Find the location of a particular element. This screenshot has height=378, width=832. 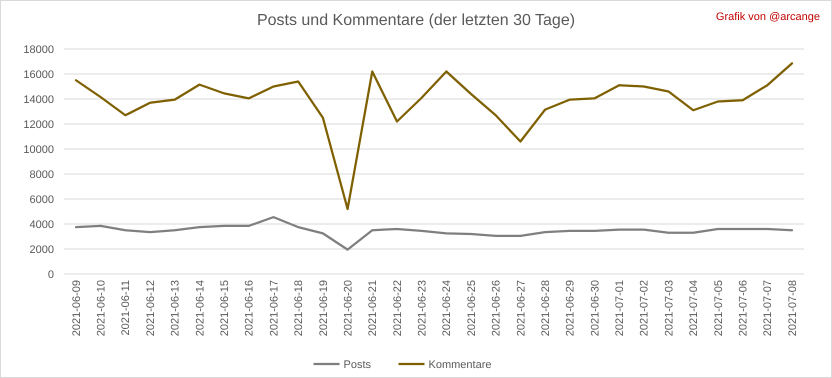

x-tick-label: 2021-06-10 is located at coordinates (102, 308).